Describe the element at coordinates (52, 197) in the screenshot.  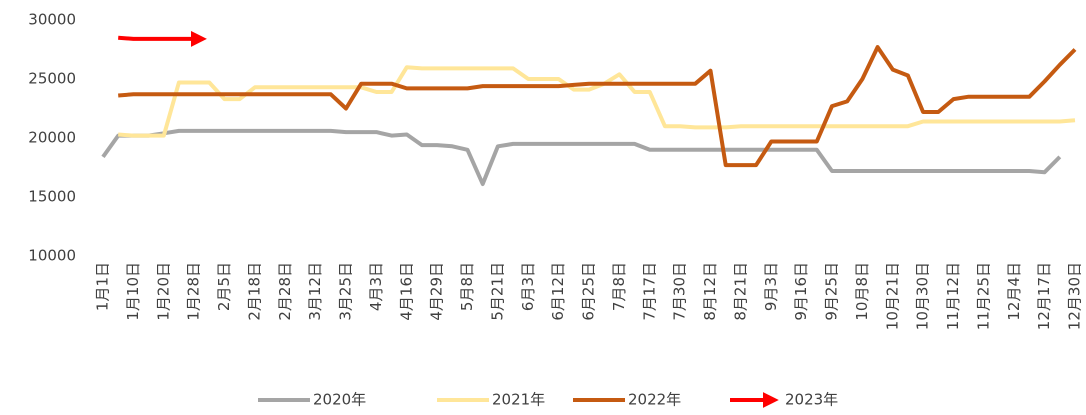
I see `y-tick-label: 15000` at that location.